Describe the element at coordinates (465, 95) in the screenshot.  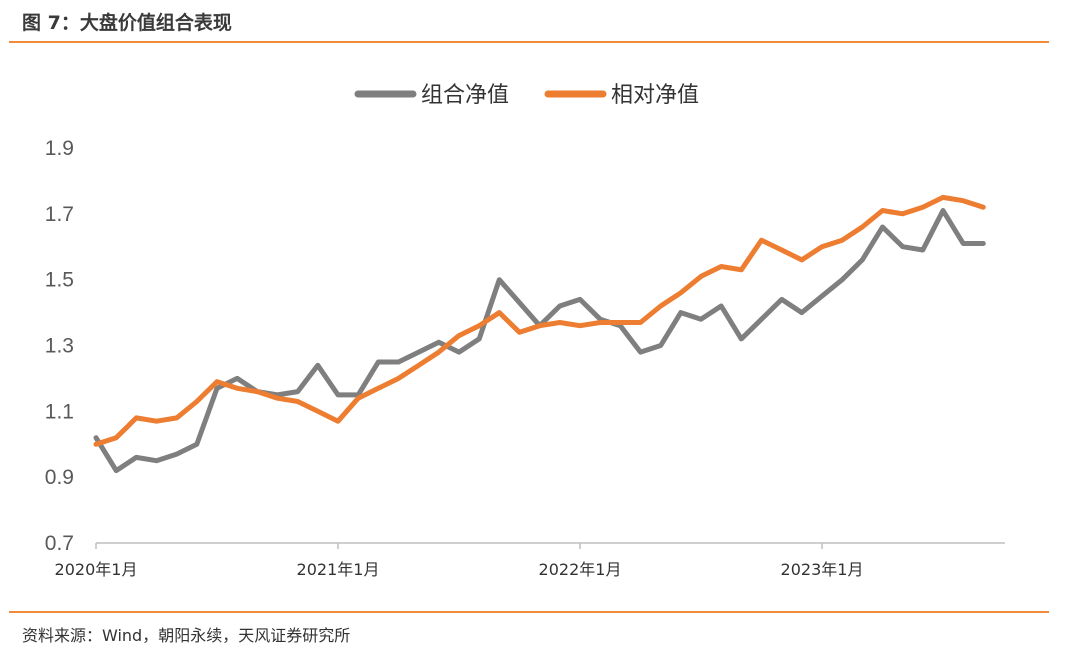
I see `legend-label: 组合净值` at that location.